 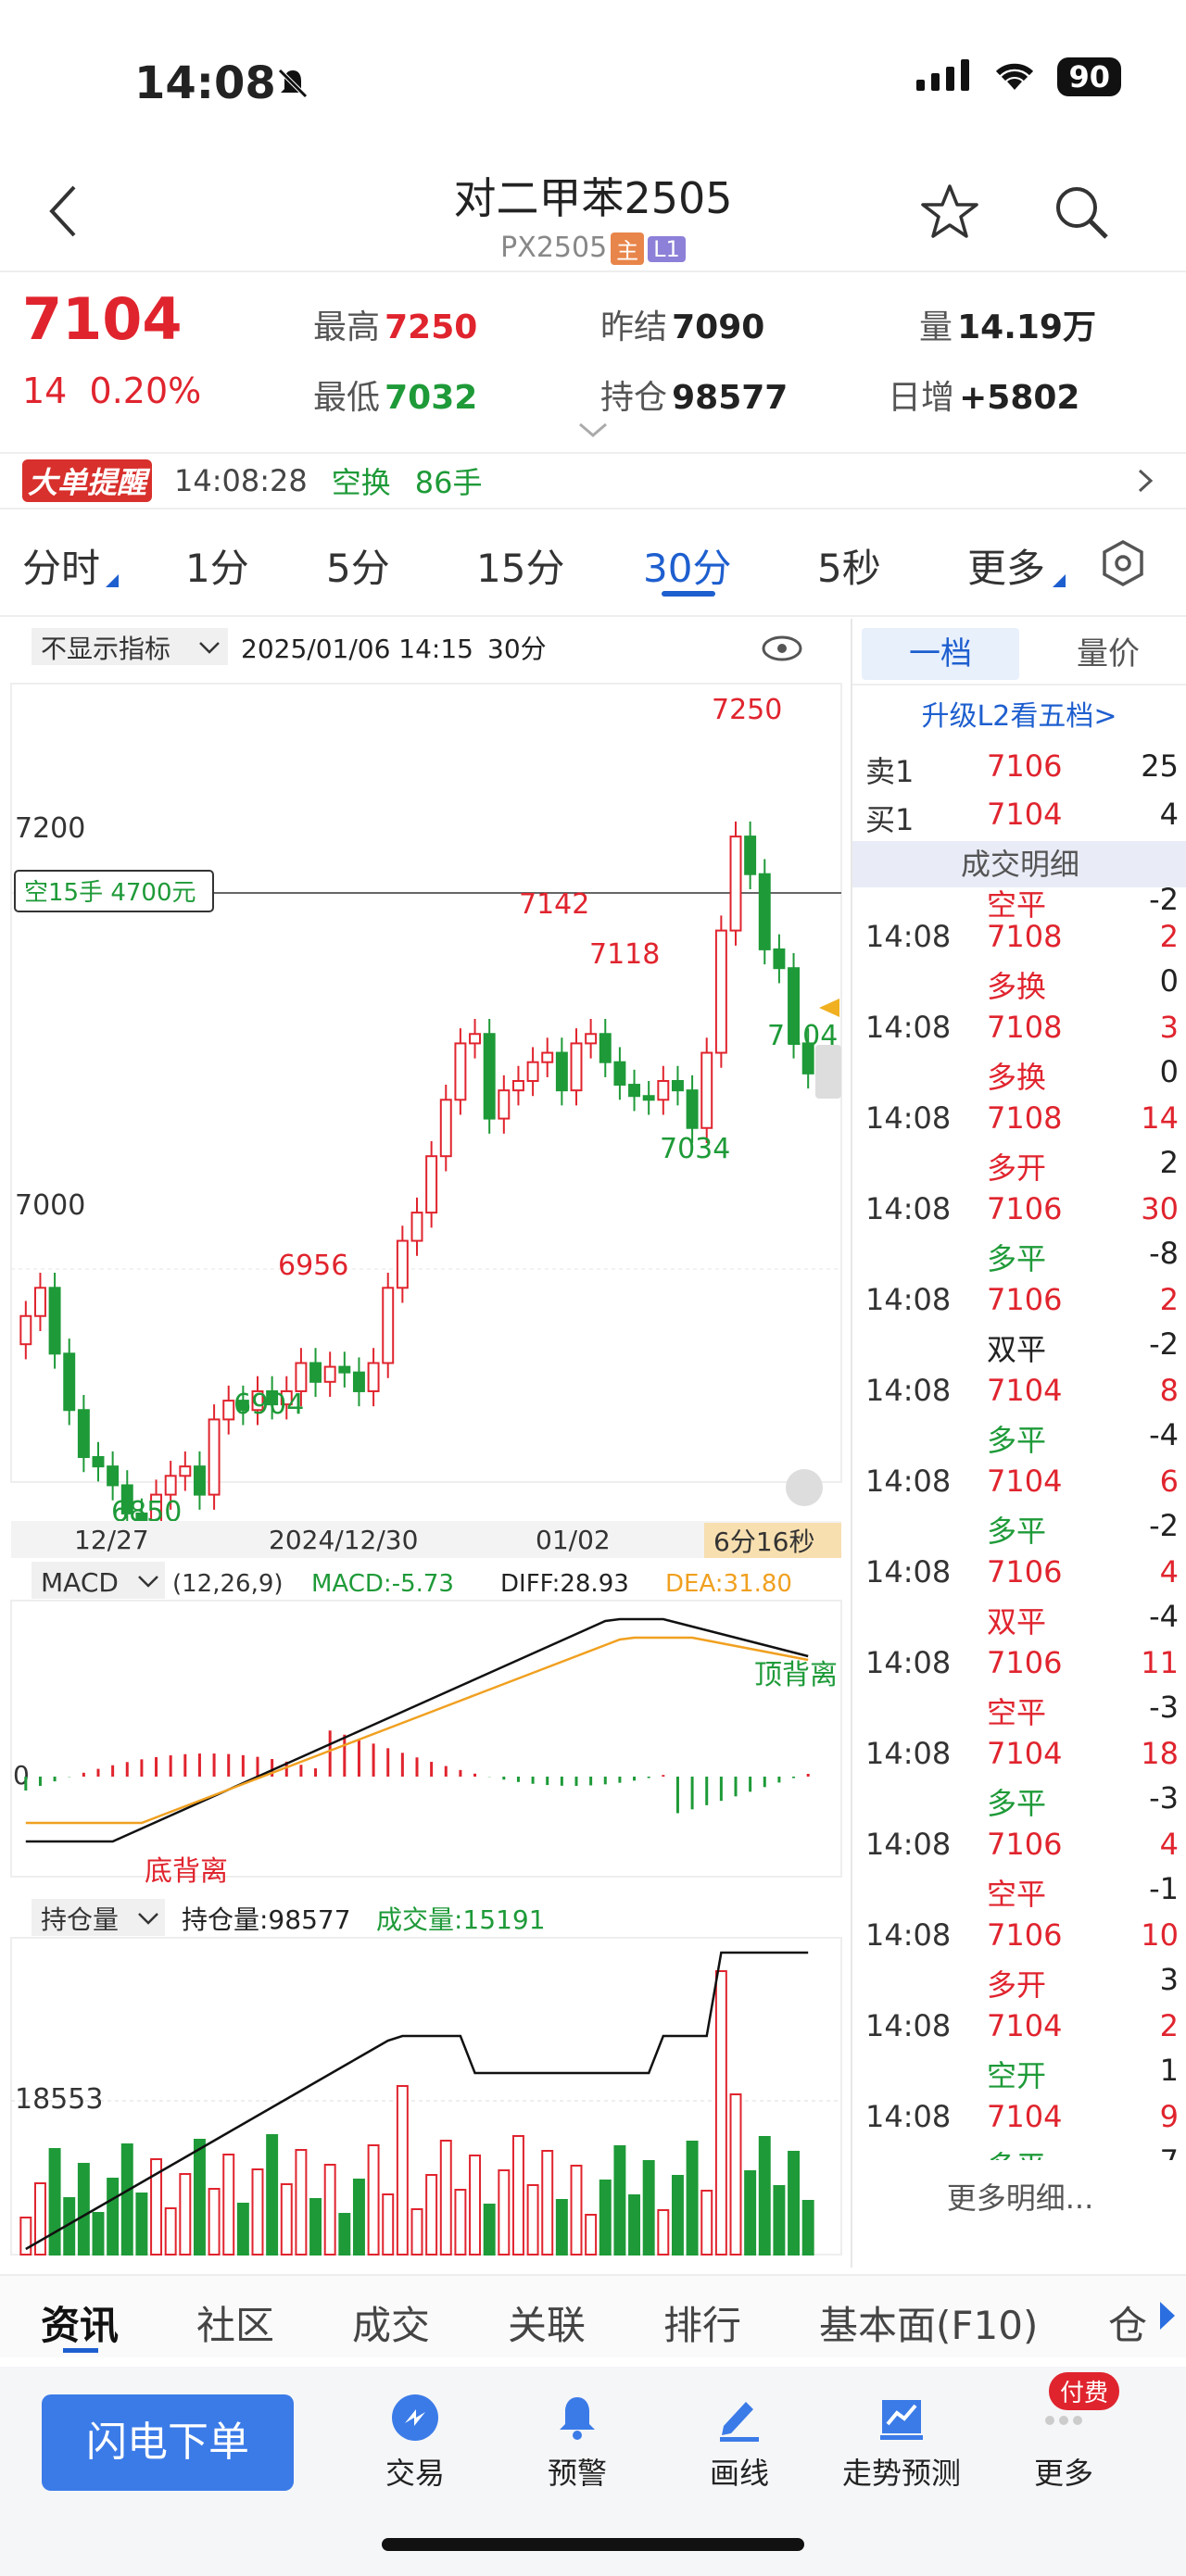 I want to click on header-divider, so click(x=593, y=271).